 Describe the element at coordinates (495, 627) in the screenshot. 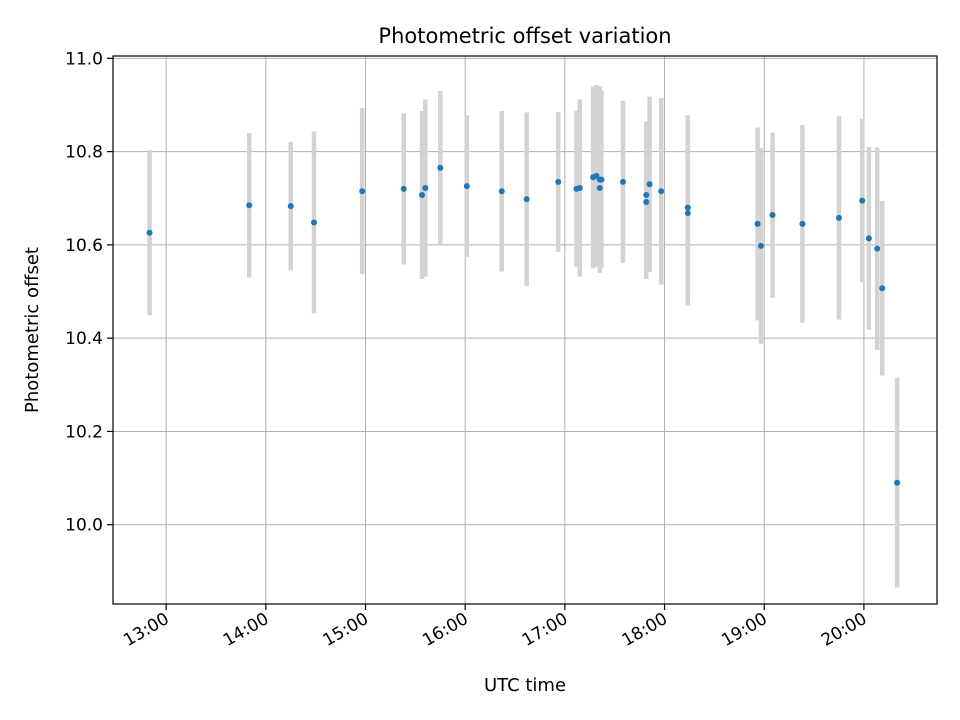

I see `x-axis-ticks: 13:00 14:00 15:00 16:00 17:00 18:00 19:00 20:00` at that location.